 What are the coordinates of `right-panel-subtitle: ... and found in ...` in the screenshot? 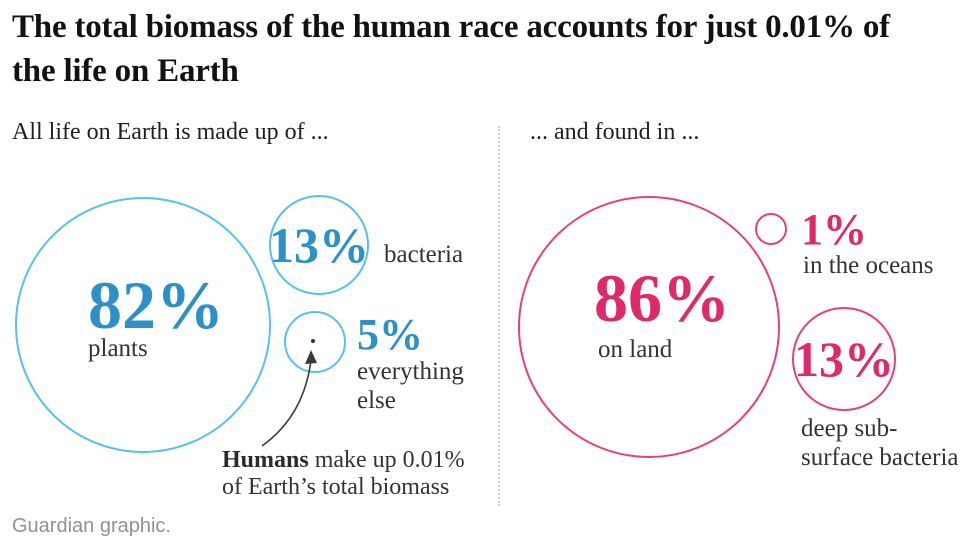 It's located at (615, 132).